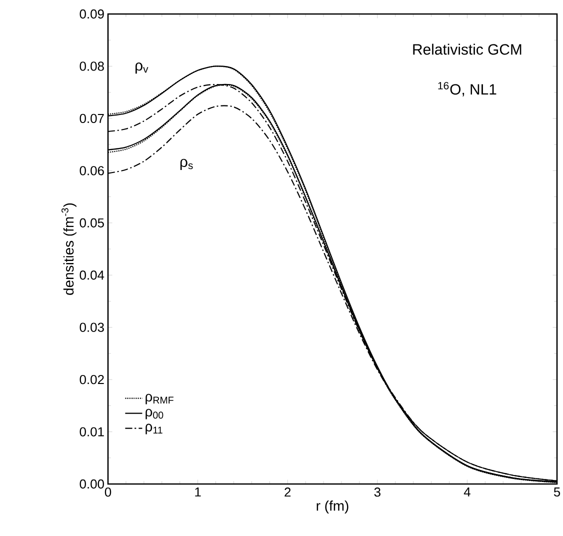 This screenshot has height=536, width=563. Describe the element at coordinates (92, 327) in the screenshot. I see `y-tick-label: 0.03` at that location.